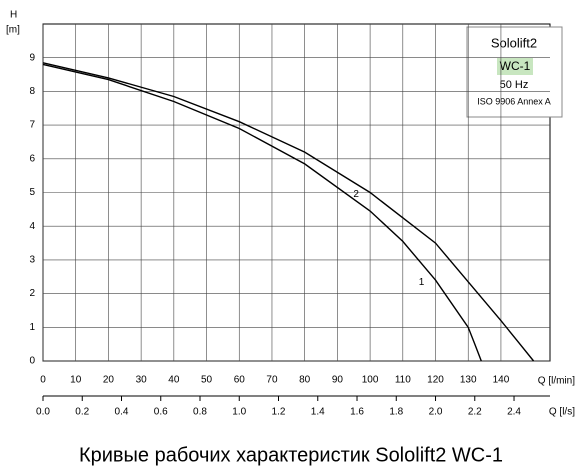 Image resolution: width=582 pixels, height=474 pixels. I want to click on x2-tick-label: 1.8, so click(396, 412).